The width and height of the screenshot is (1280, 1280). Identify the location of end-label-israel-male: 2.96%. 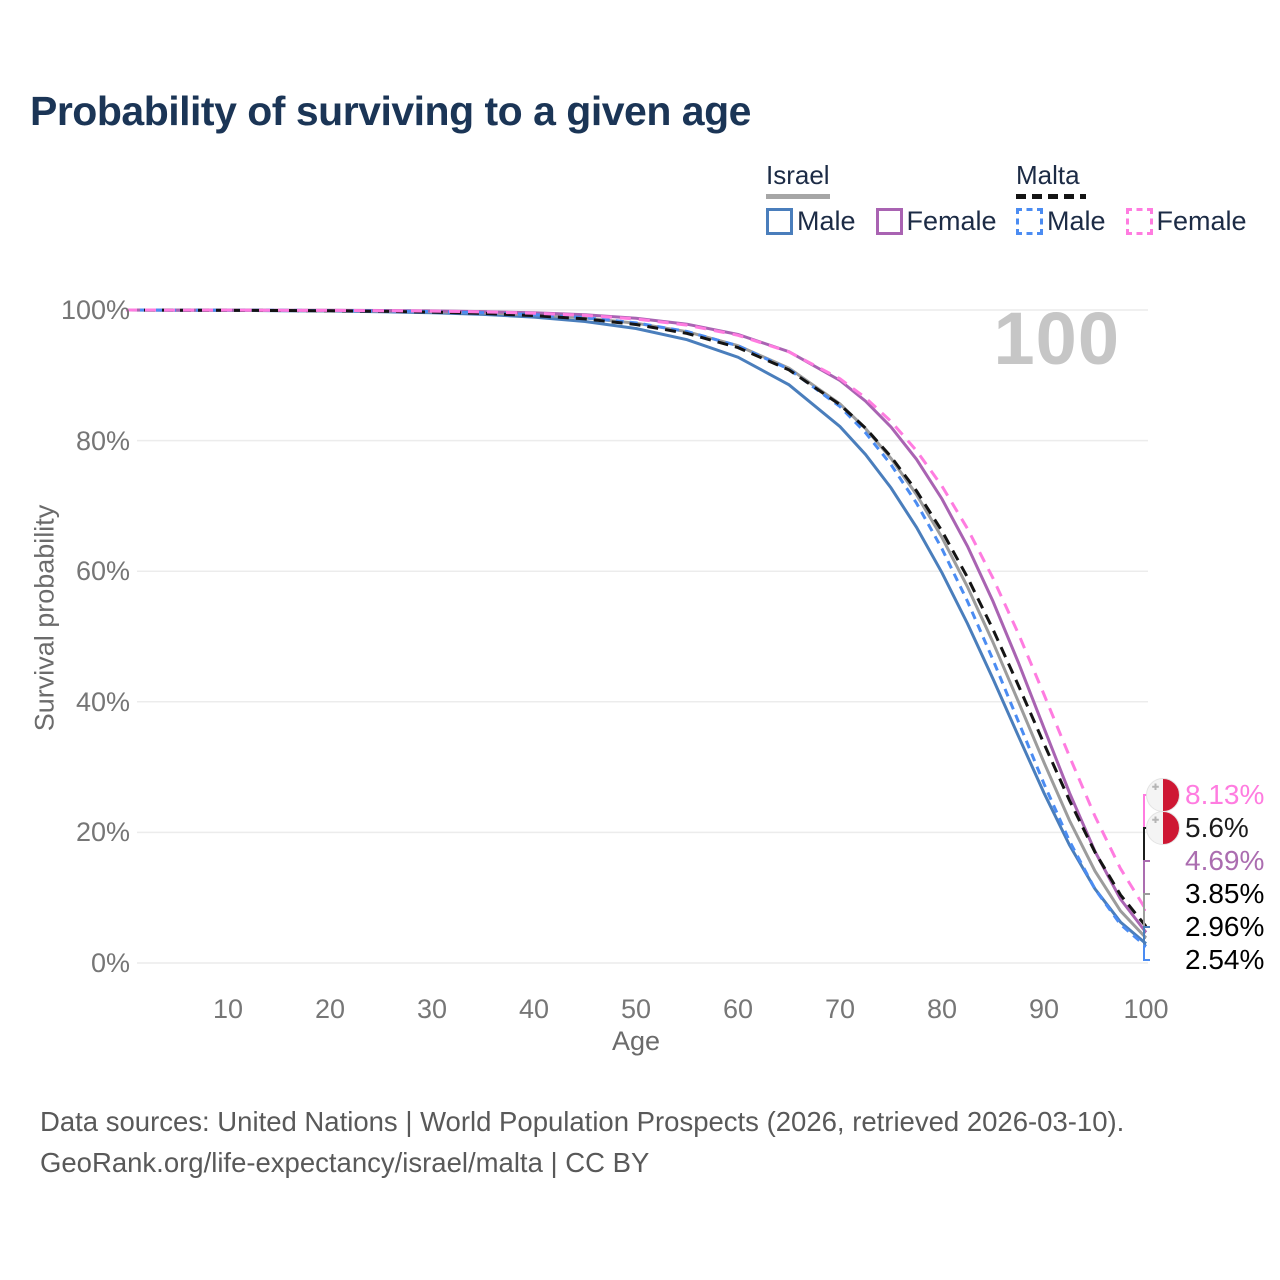
(1205, 927).